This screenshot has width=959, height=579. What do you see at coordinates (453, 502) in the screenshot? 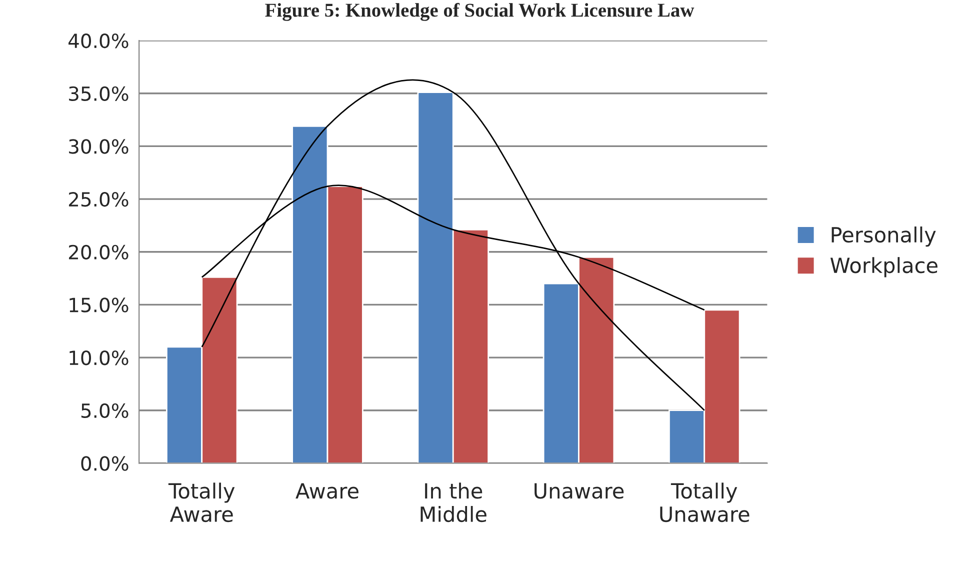
I see `x-tick-label: In the Middle` at bounding box center [453, 502].